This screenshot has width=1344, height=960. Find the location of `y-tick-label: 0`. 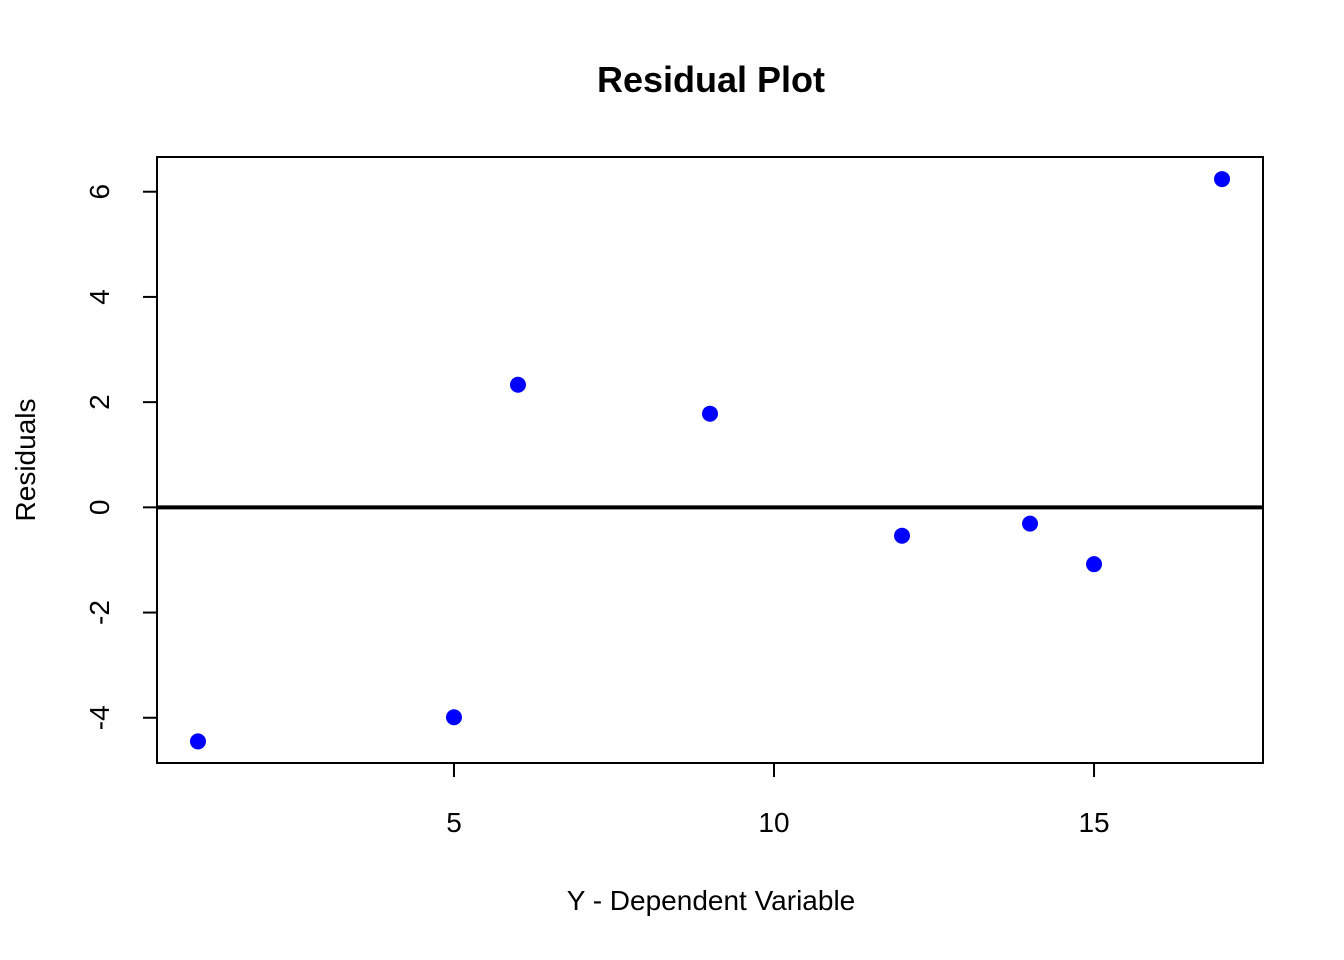

y-tick-label: 0 is located at coordinates (99, 508).